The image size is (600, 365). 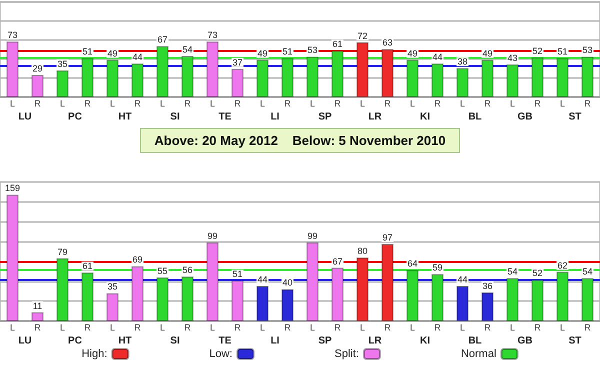 What do you see at coordinates (62, 251) in the screenshot?
I see `data-label: 79` at bounding box center [62, 251].